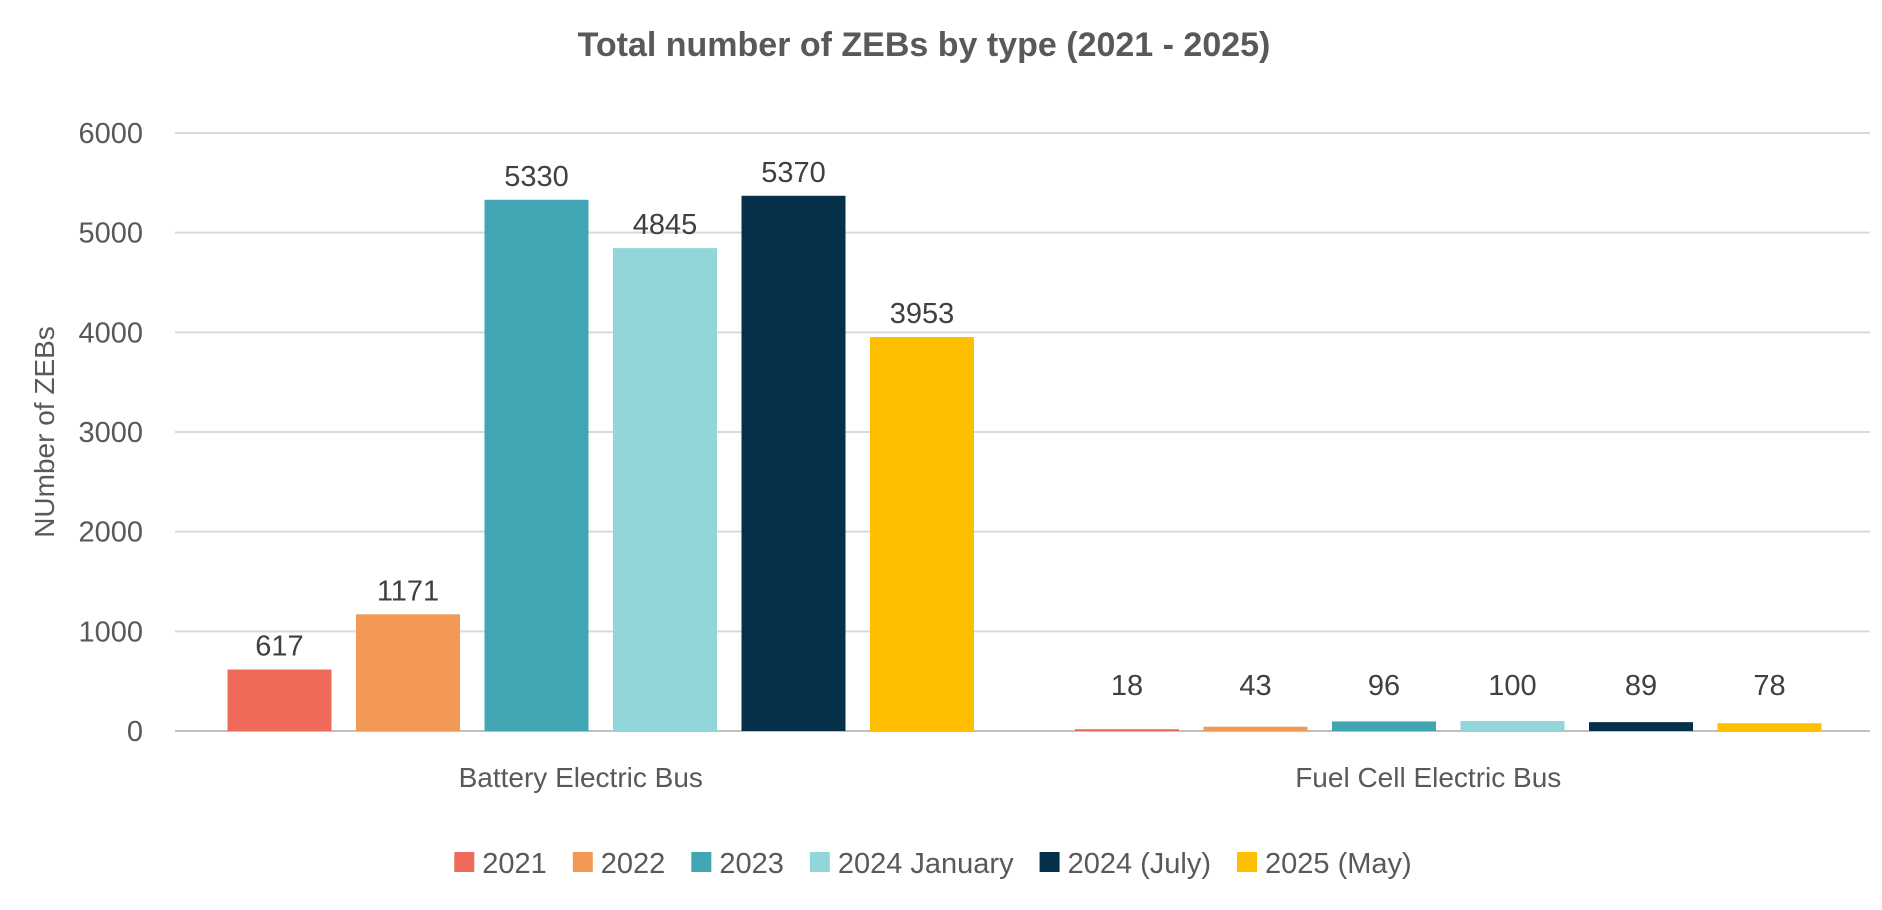 The width and height of the screenshot is (1882, 910). Describe the element at coordinates (633, 864) in the screenshot. I see `legend-label: 2022` at that location.